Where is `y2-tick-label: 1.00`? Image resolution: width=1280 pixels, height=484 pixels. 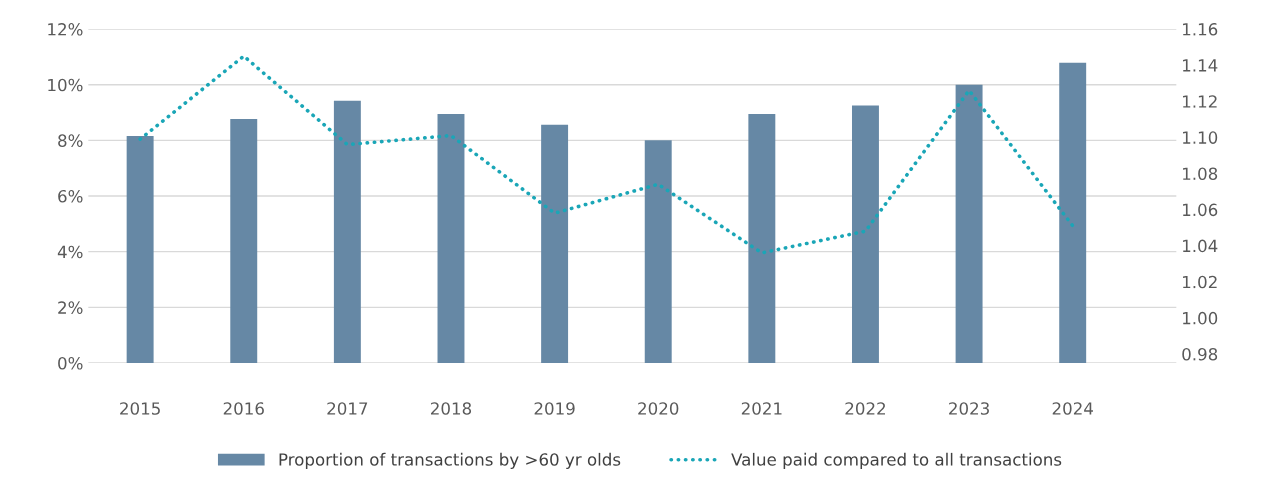
y2-tick-label: 1.00 is located at coordinates (1200, 318).